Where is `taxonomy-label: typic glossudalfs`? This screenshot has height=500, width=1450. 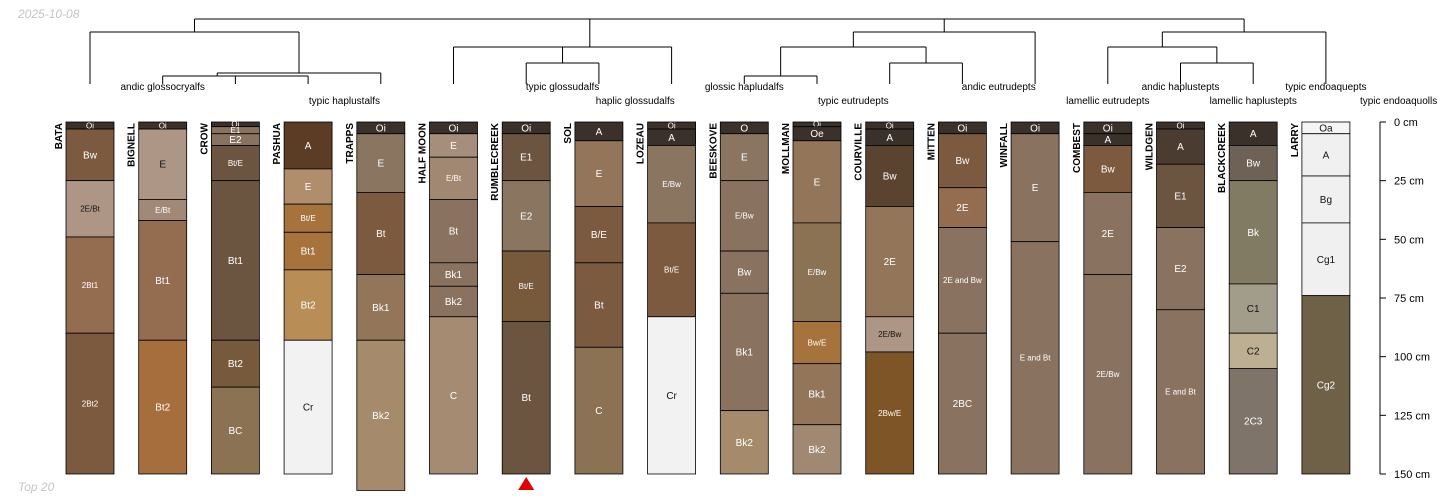
taxonomy-label: typic glossudalfs is located at coordinates (562, 87).